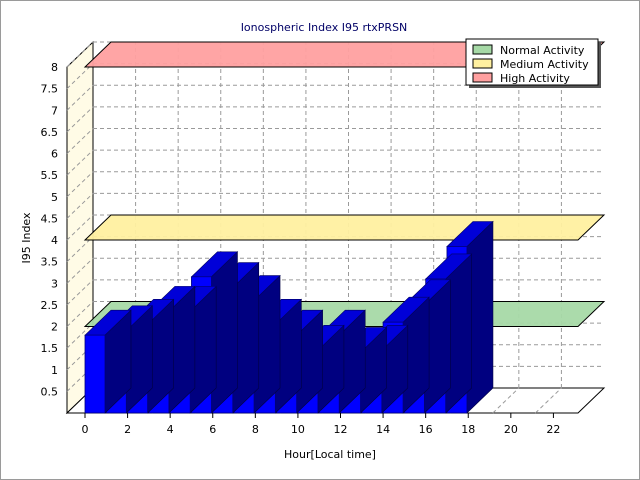 Image resolution: width=640 pixels, height=480 pixels. I want to click on x-tick-label: 2, so click(127, 429).